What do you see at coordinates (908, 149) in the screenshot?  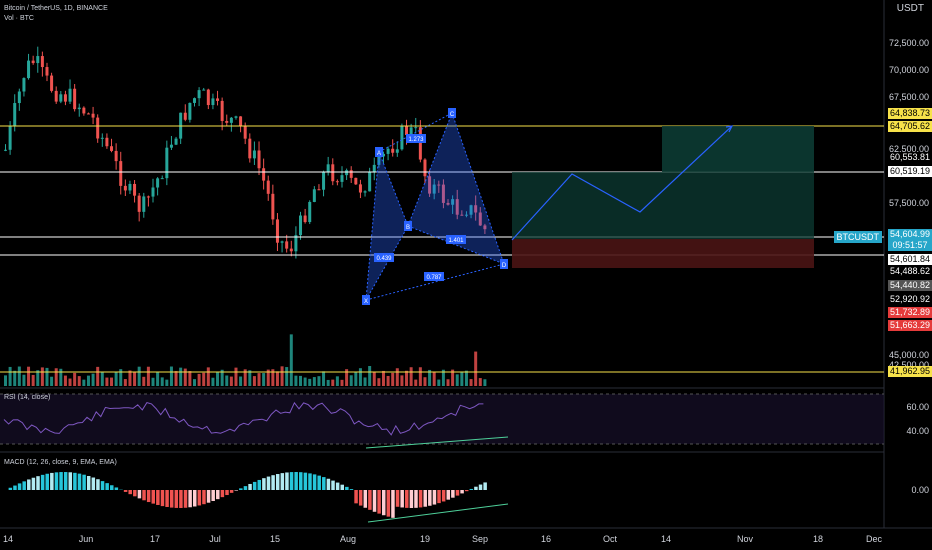 I see `y-tick: 62,500.00` at bounding box center [908, 149].